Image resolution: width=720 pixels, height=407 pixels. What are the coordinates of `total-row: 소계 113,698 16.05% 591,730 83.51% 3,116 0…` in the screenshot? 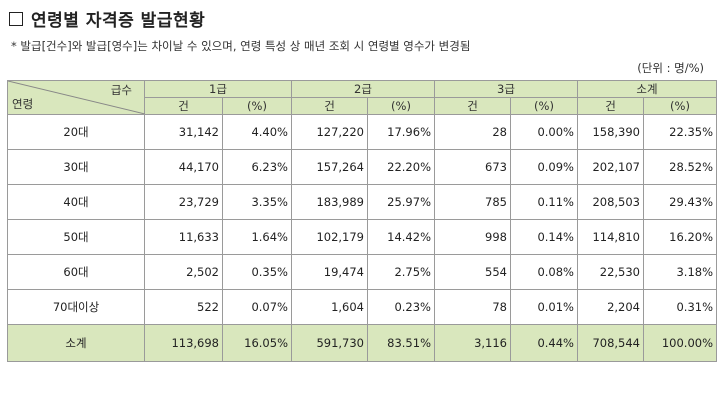 It's located at (362, 343).